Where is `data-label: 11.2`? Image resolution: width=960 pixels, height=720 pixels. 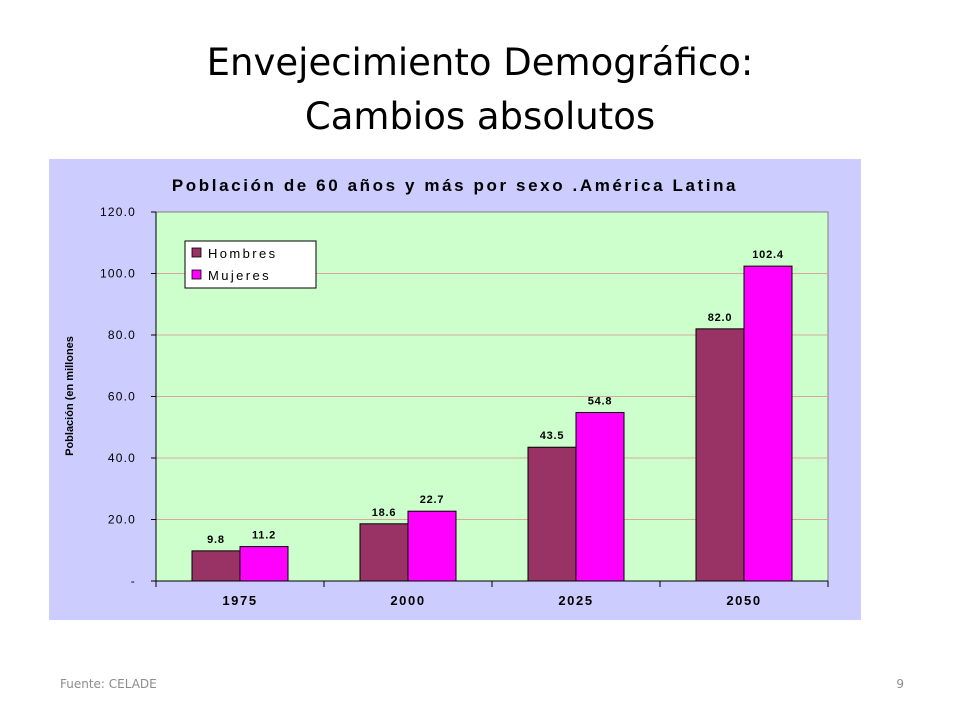 data-label: 11.2 is located at coordinates (264, 536).